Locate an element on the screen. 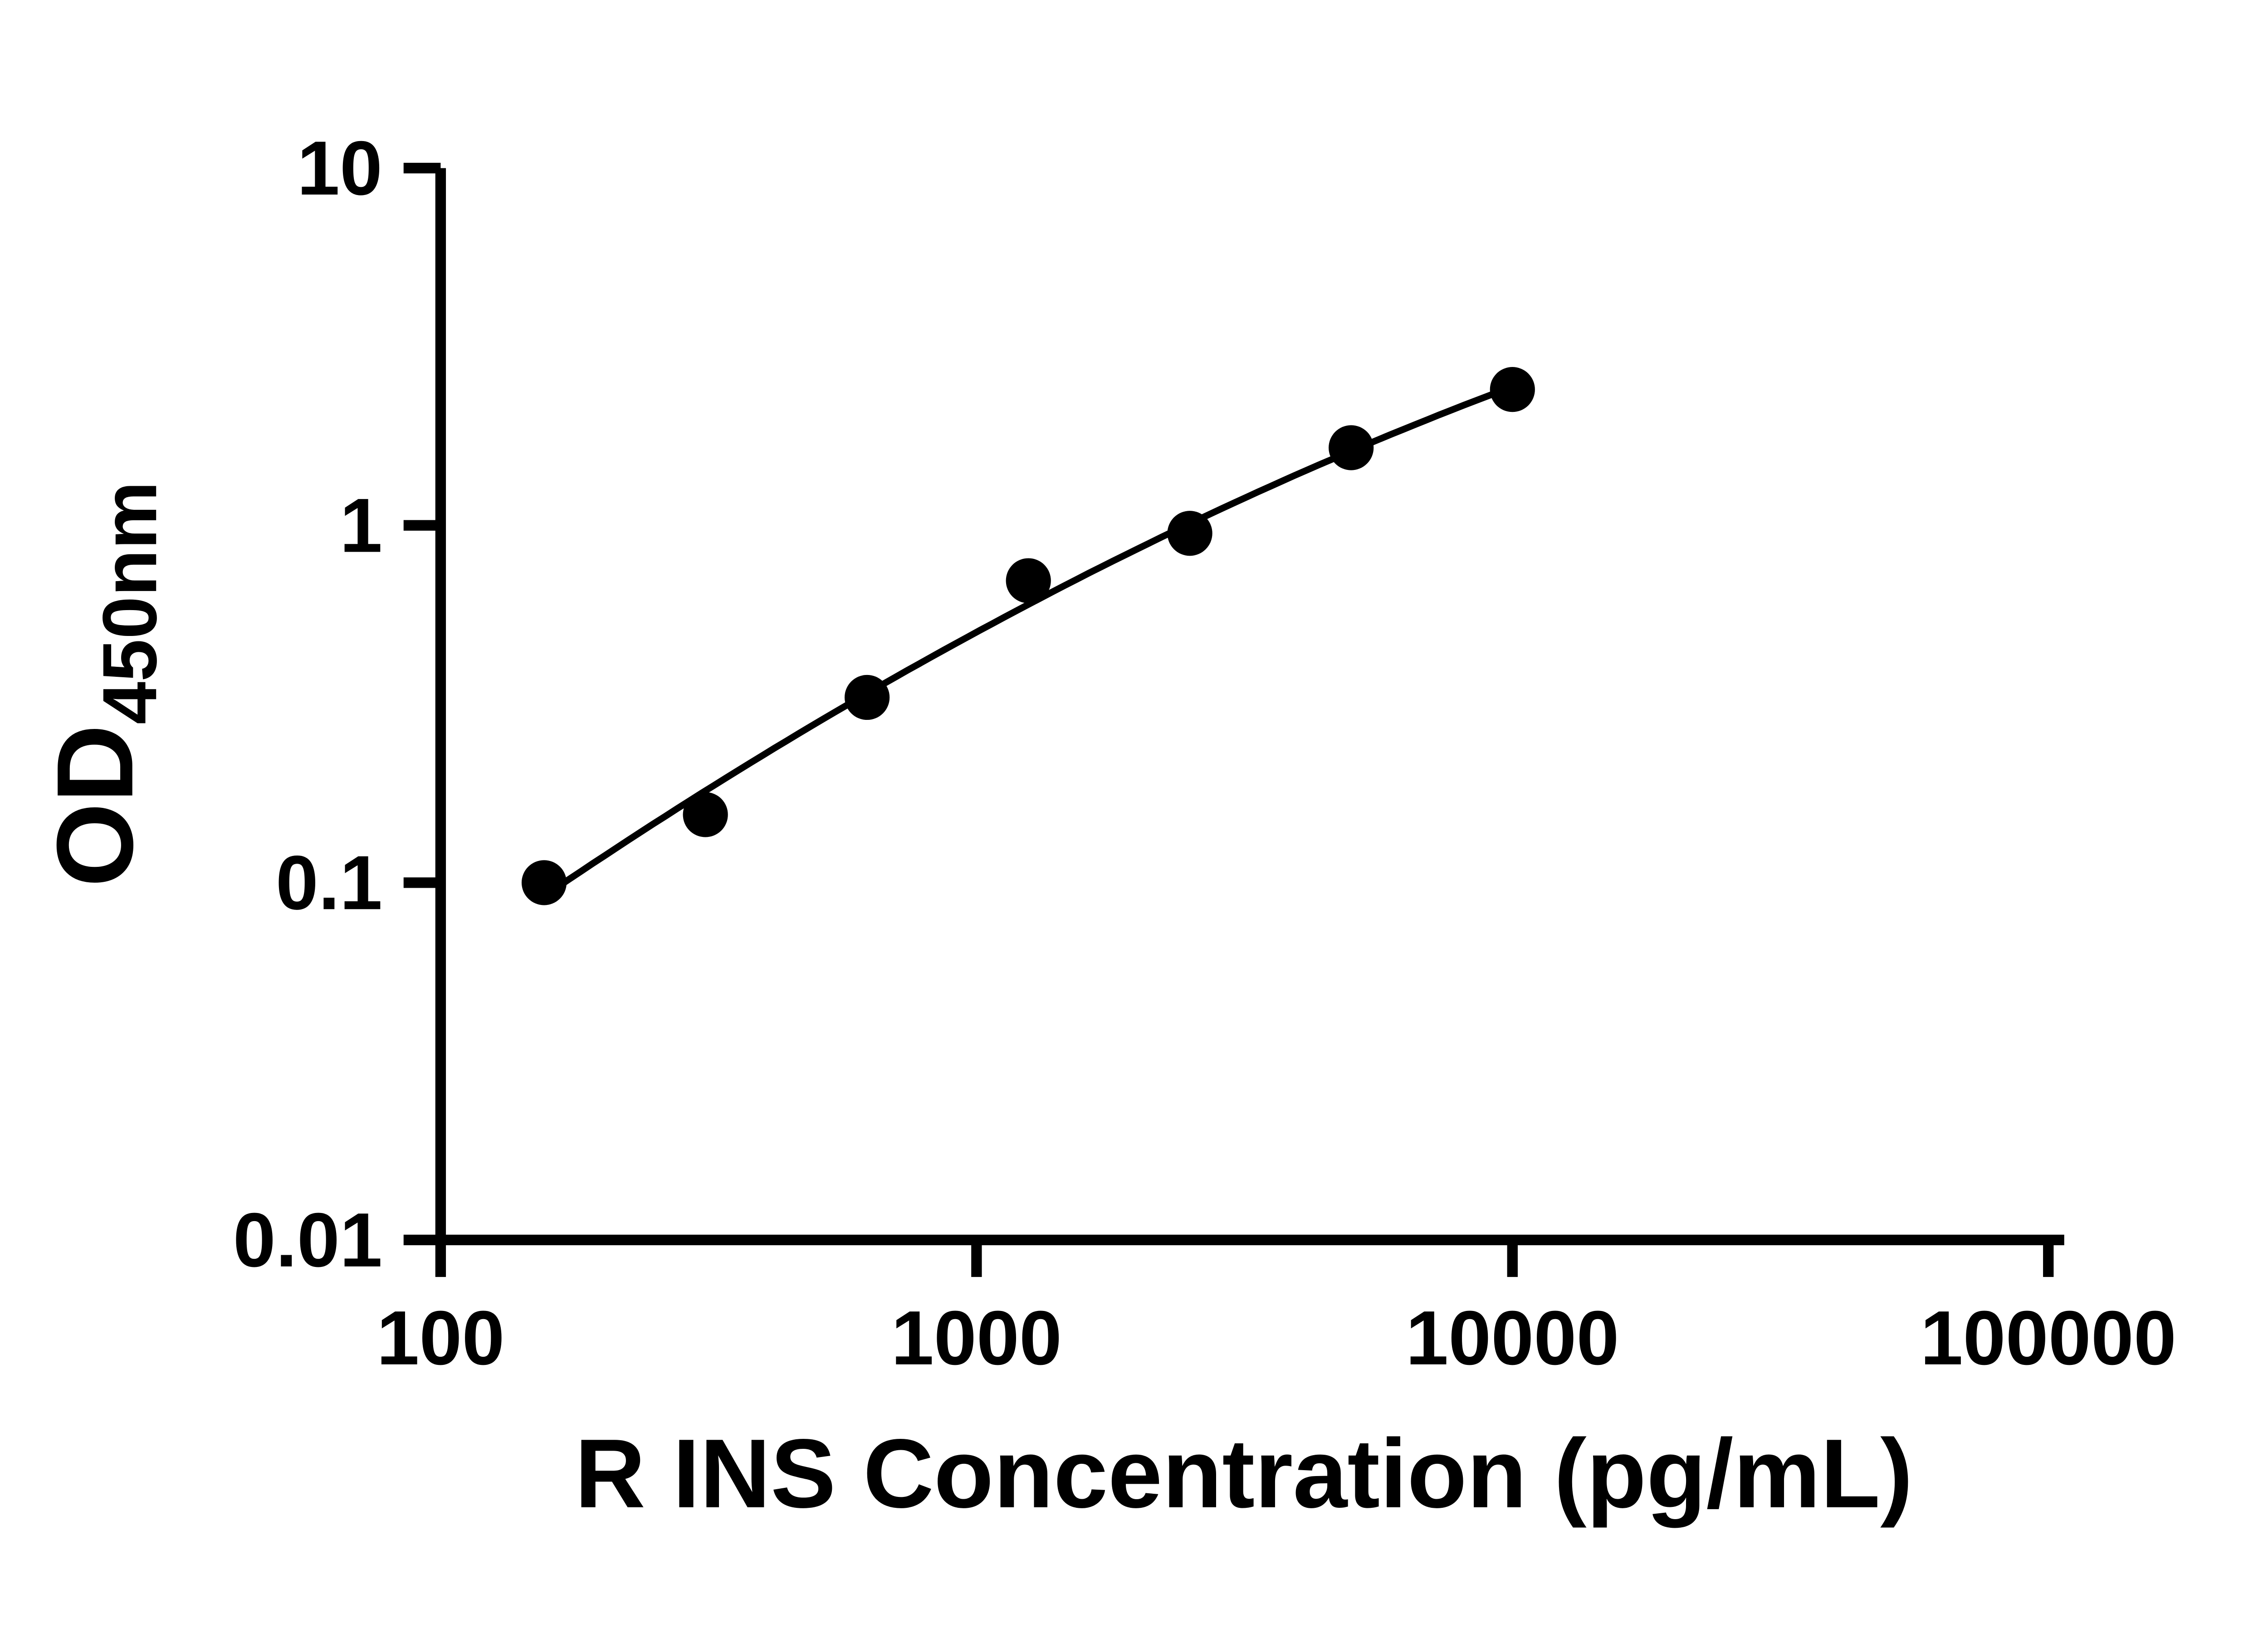 This screenshot has width=2268, height=1633. y-axis-title-main: OD is located at coordinates (95, 805).